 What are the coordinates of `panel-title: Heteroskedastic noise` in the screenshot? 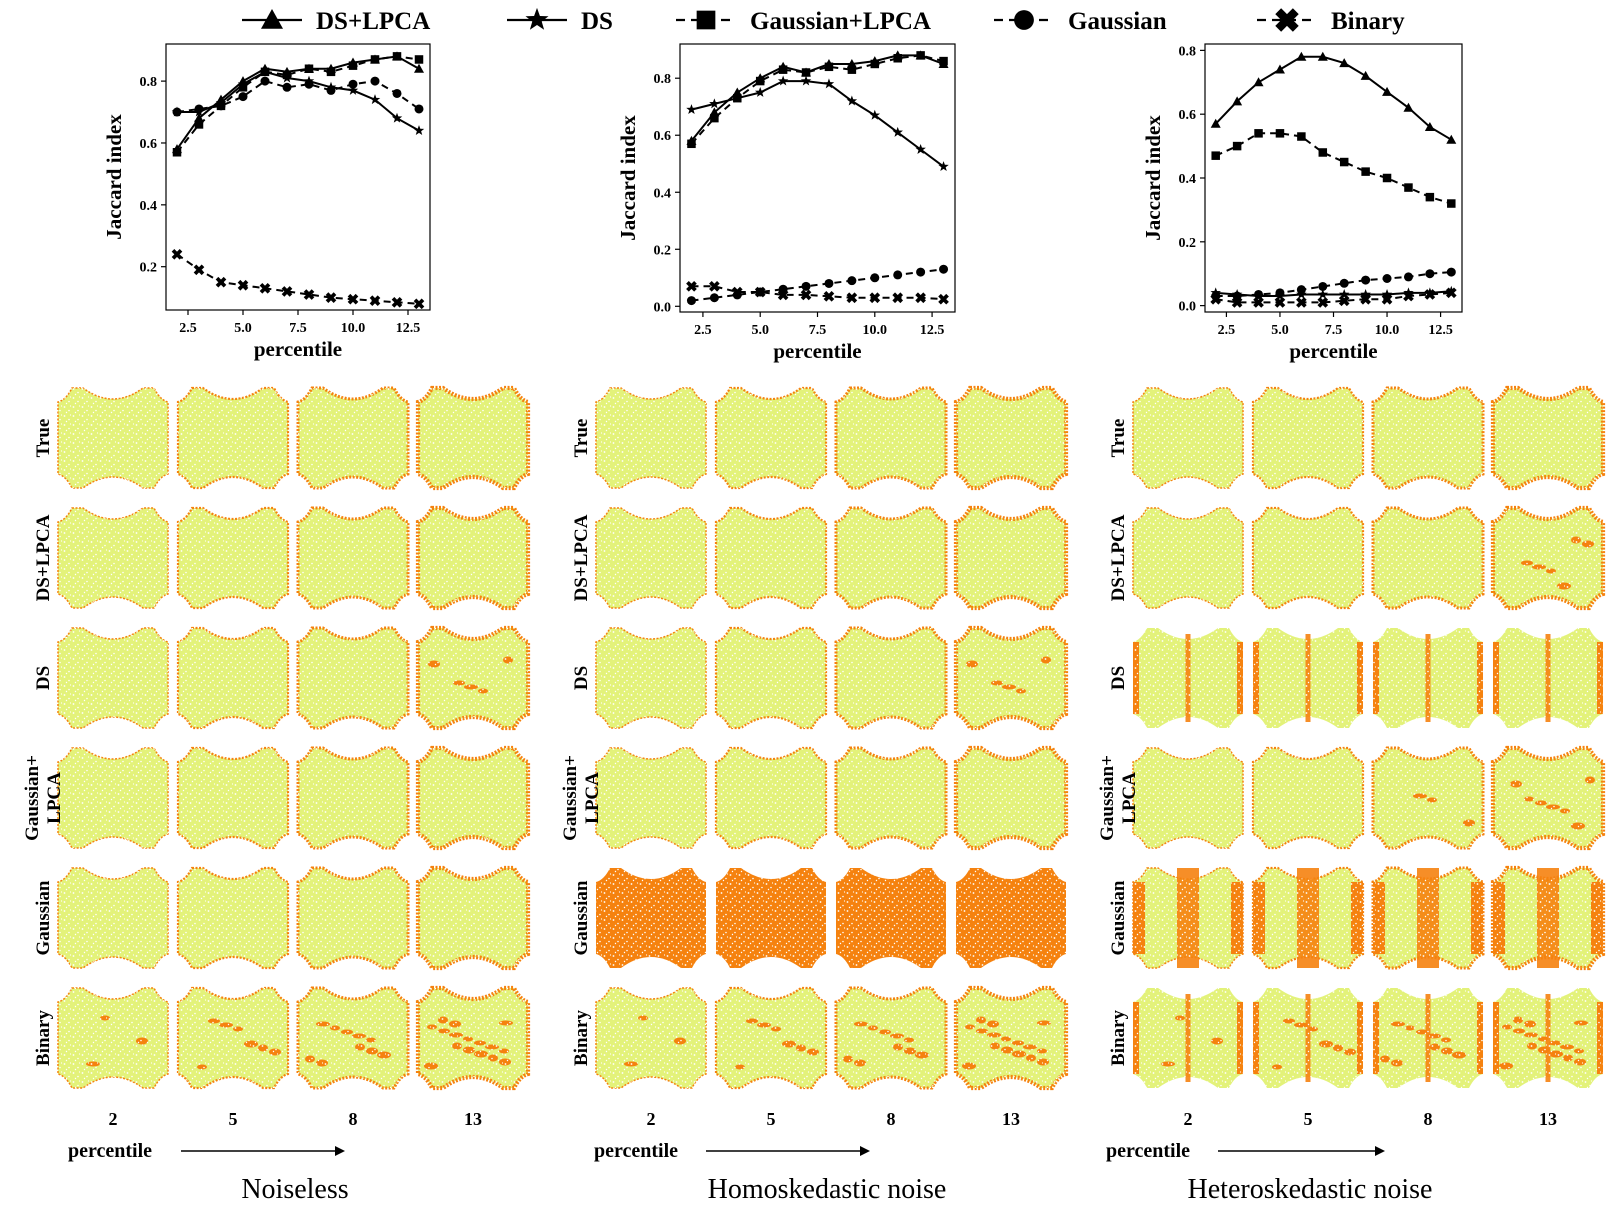 It's located at (1310, 1189).